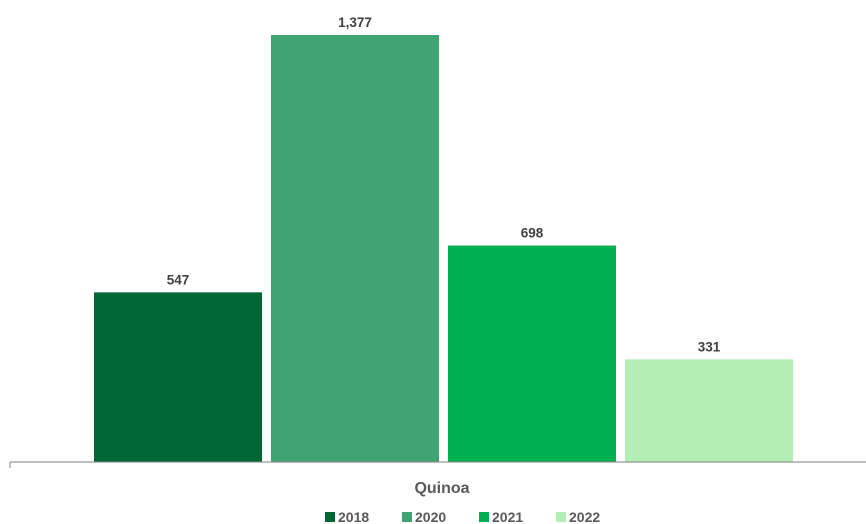 This screenshot has height=524, width=866. I want to click on legend-swatch-2018, so click(330, 517).